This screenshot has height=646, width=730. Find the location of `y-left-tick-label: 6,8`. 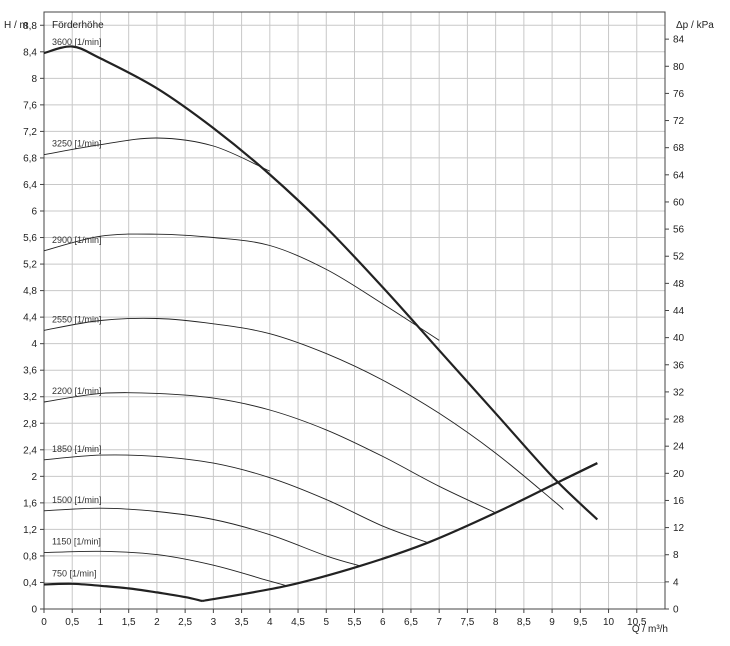

y-left-tick-label: 6,8 is located at coordinates (30, 158).